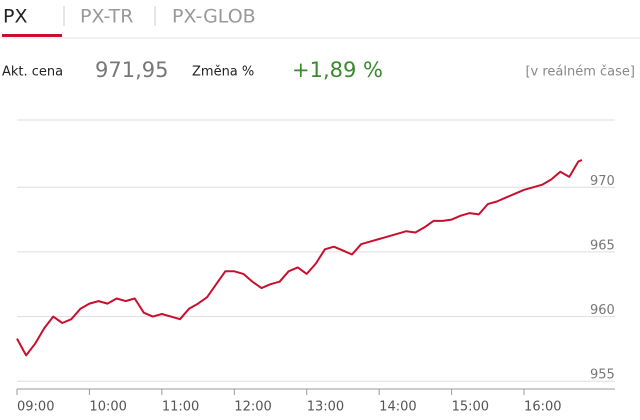  What do you see at coordinates (602, 375) in the screenshot?
I see `y-tick-label: 955` at bounding box center [602, 375].